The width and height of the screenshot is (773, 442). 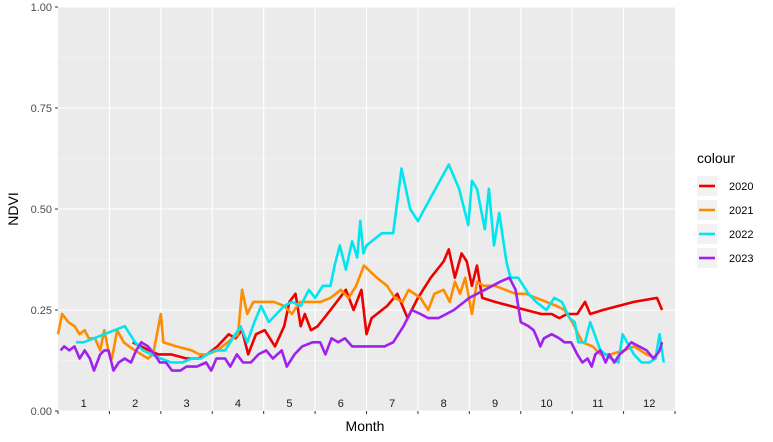 I want to click on y-tick-label: 0.50, so click(x=41, y=210).